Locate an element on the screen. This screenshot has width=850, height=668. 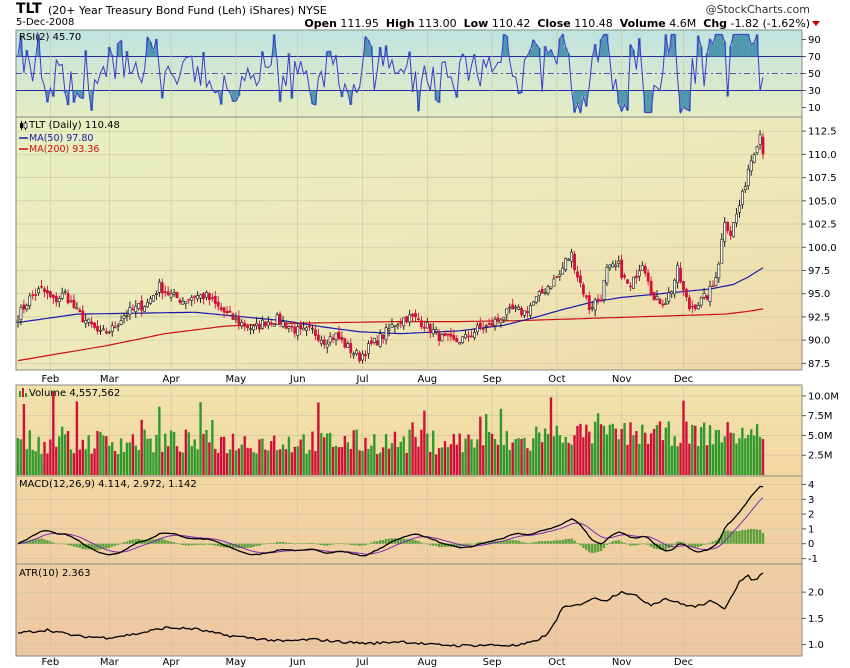
ma50-line is located at coordinates (390, 301).